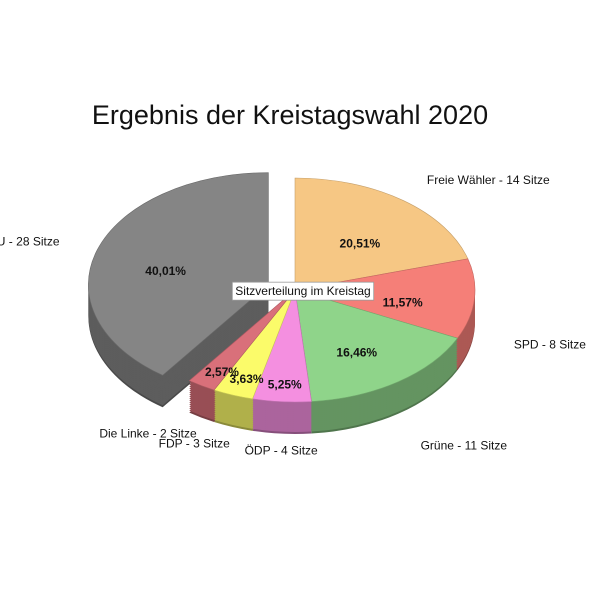 The image size is (591, 591). Describe the element at coordinates (165, 271) in the screenshot. I see `value-label: 40,01%` at that location.